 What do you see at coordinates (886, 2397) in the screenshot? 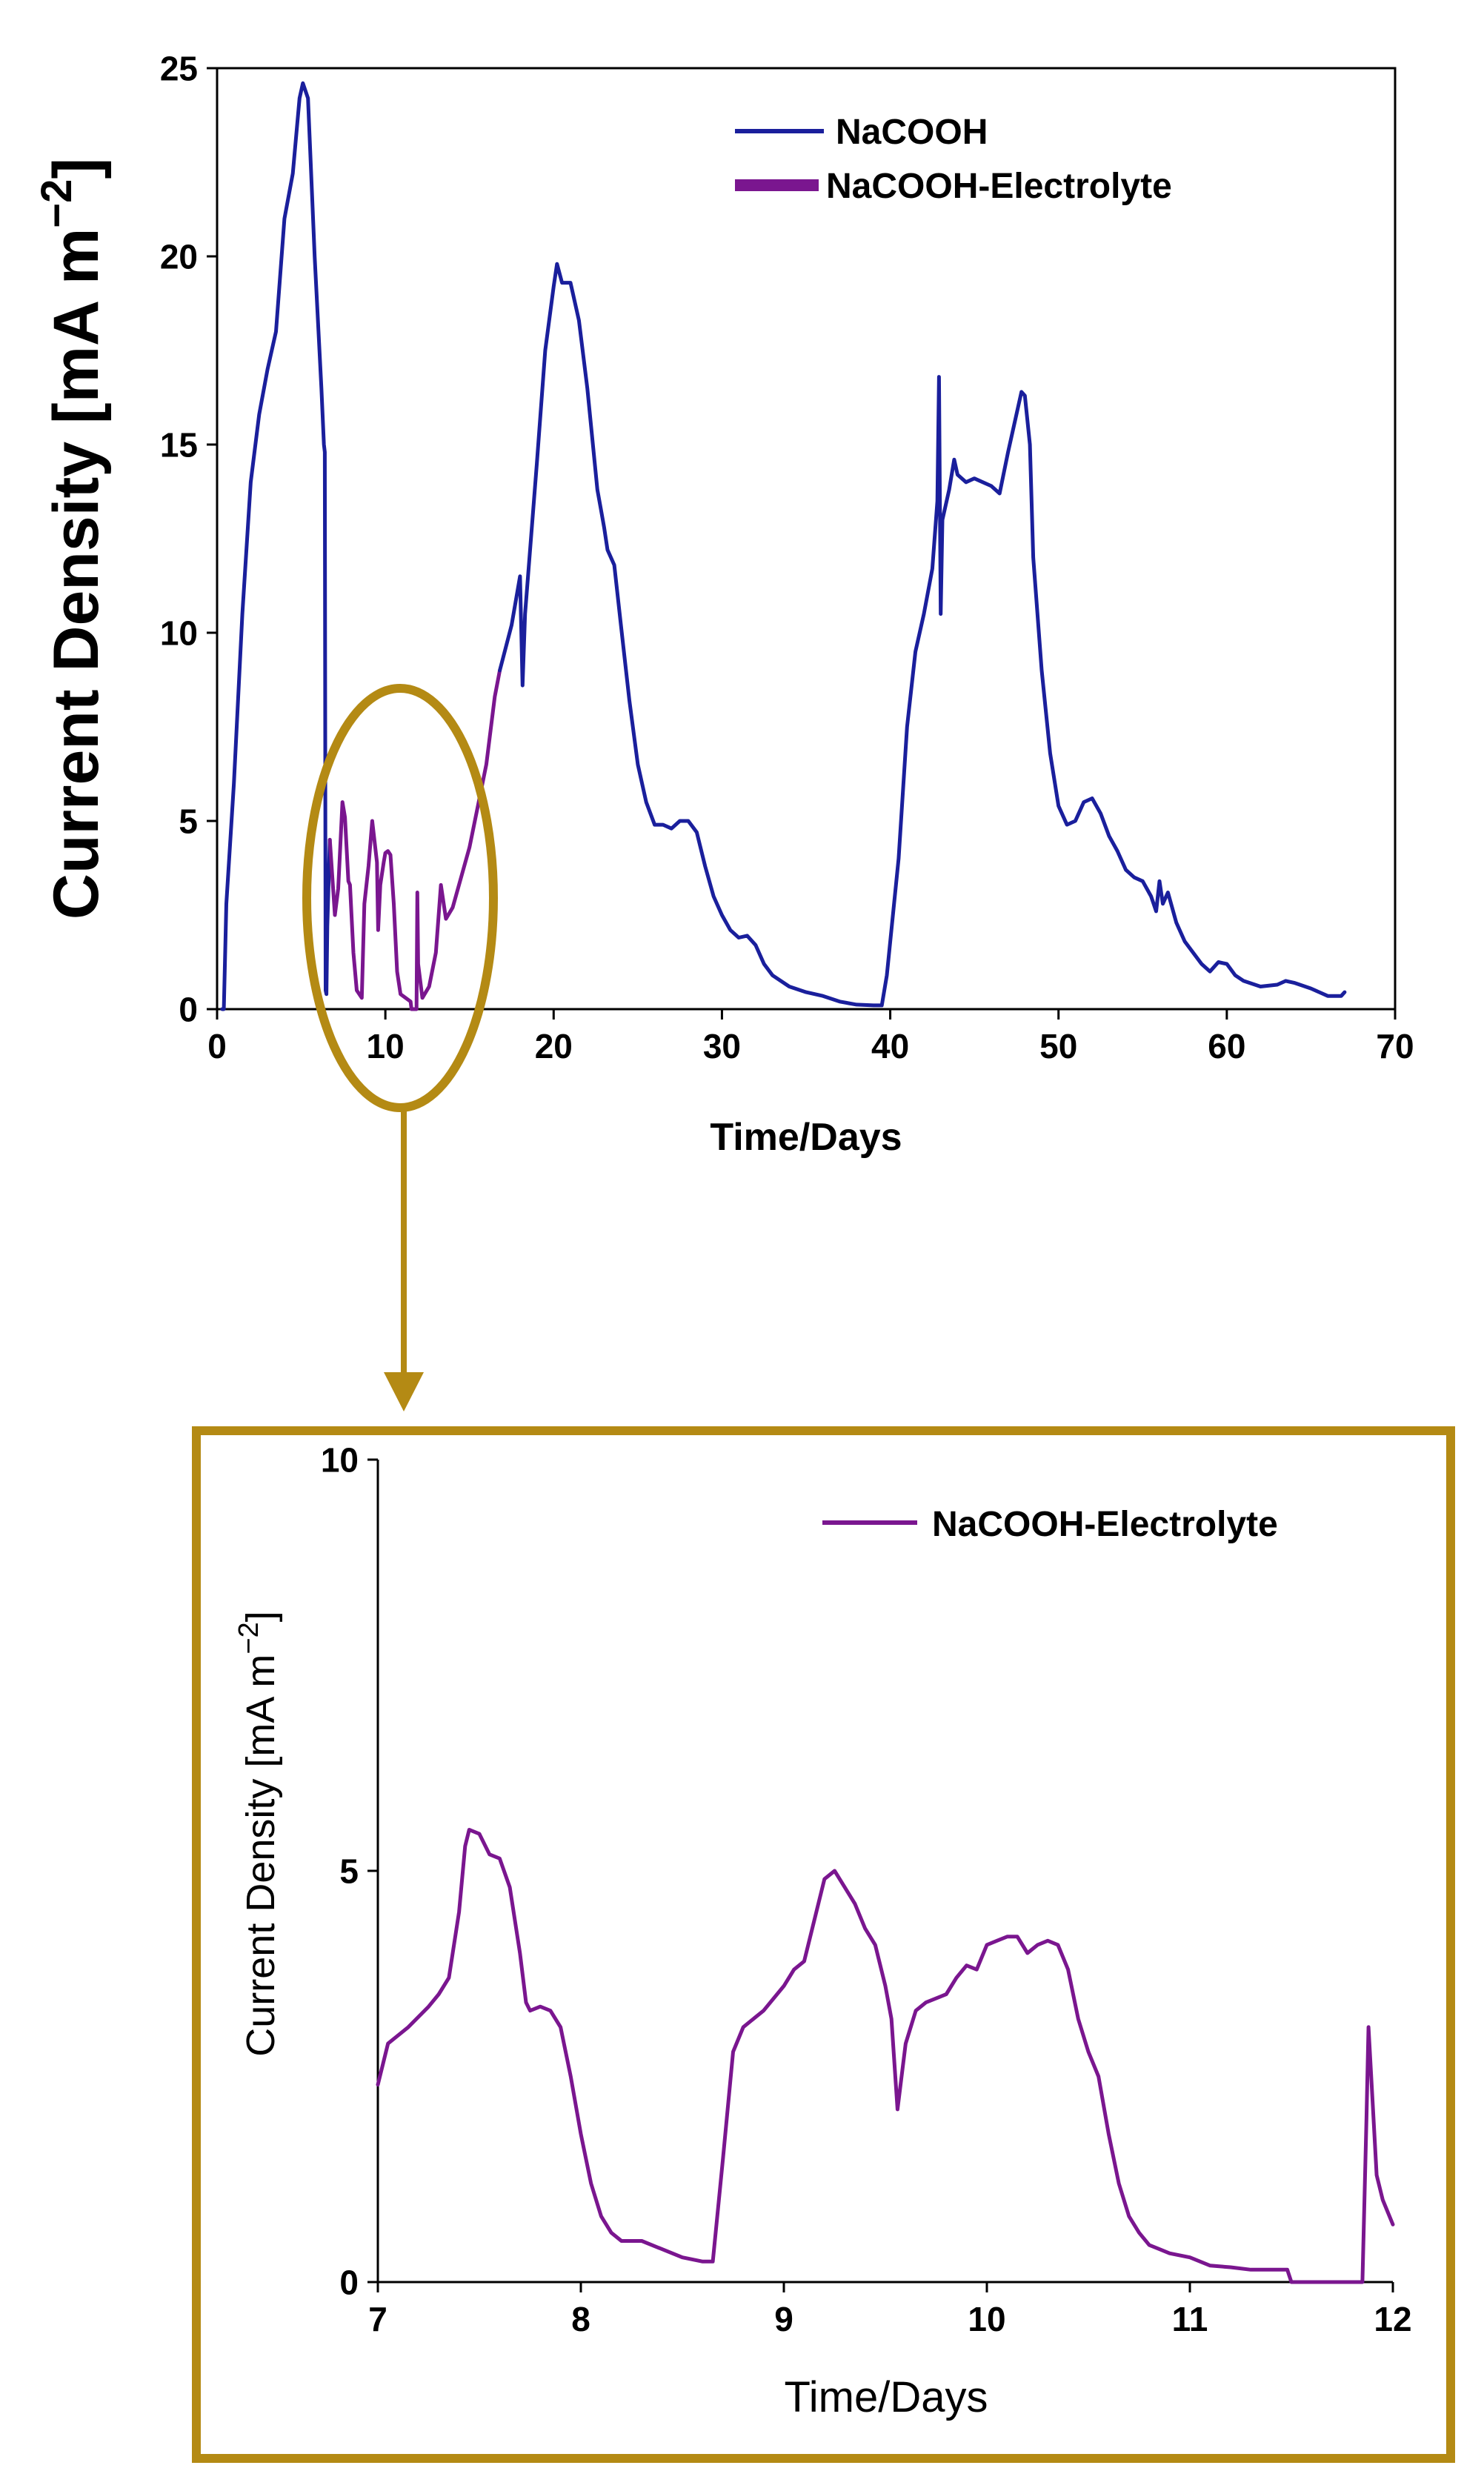
I see `inset-chart-x-axis-title: Time/Days` at bounding box center [886, 2397].